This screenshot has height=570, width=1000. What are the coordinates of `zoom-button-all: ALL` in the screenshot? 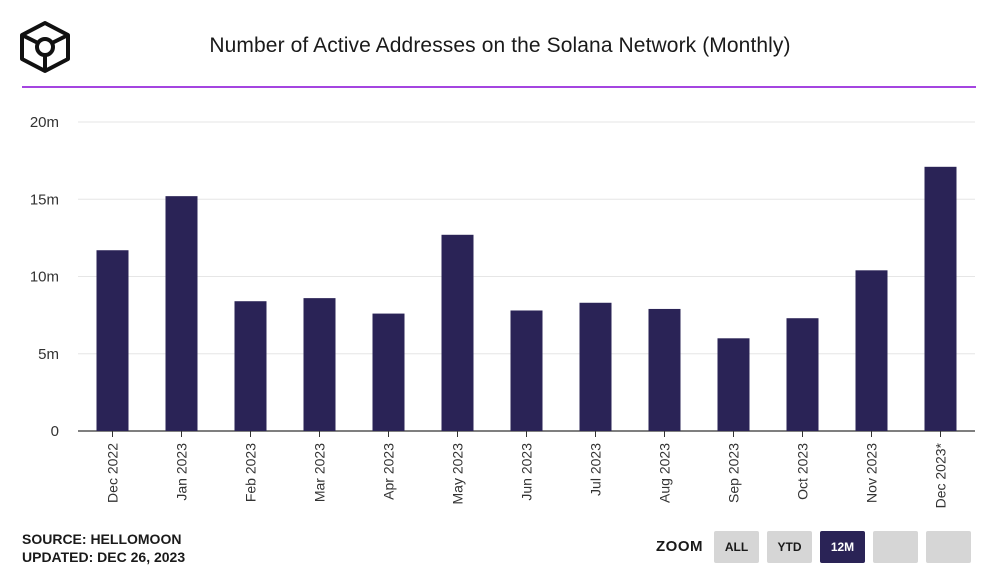 It's located at (736, 547).